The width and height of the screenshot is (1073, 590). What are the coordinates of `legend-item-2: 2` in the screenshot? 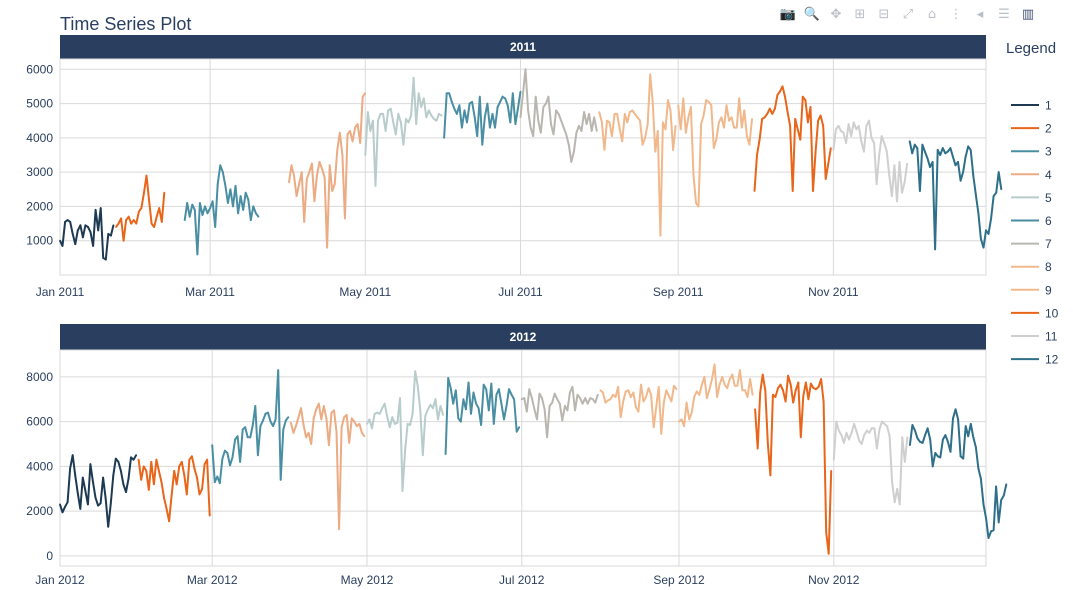 It's located at (1031, 129).